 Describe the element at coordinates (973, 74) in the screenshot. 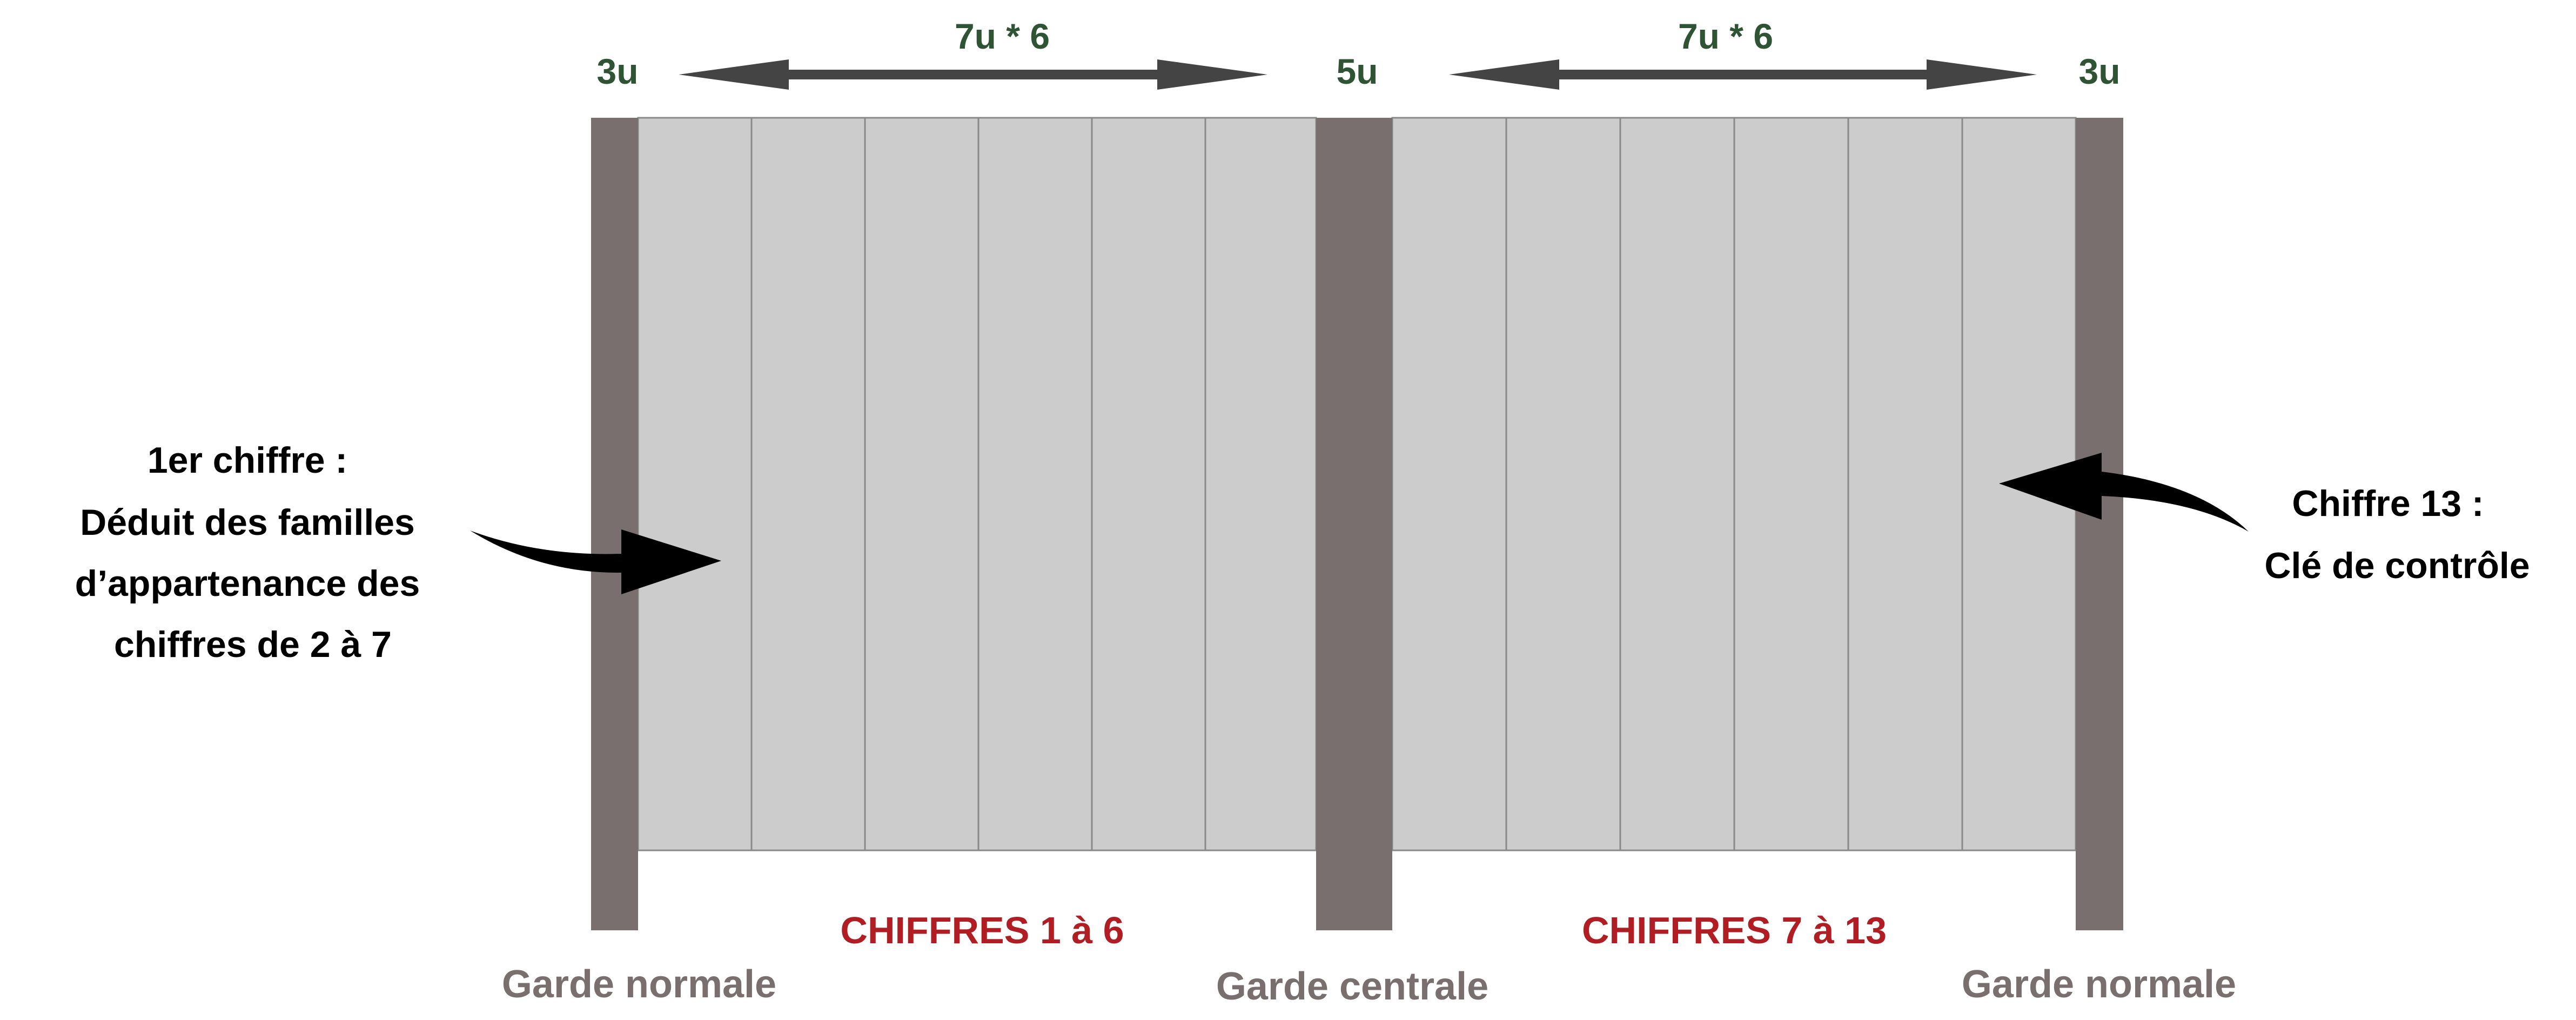

I see `left-dimension-arrow` at that location.